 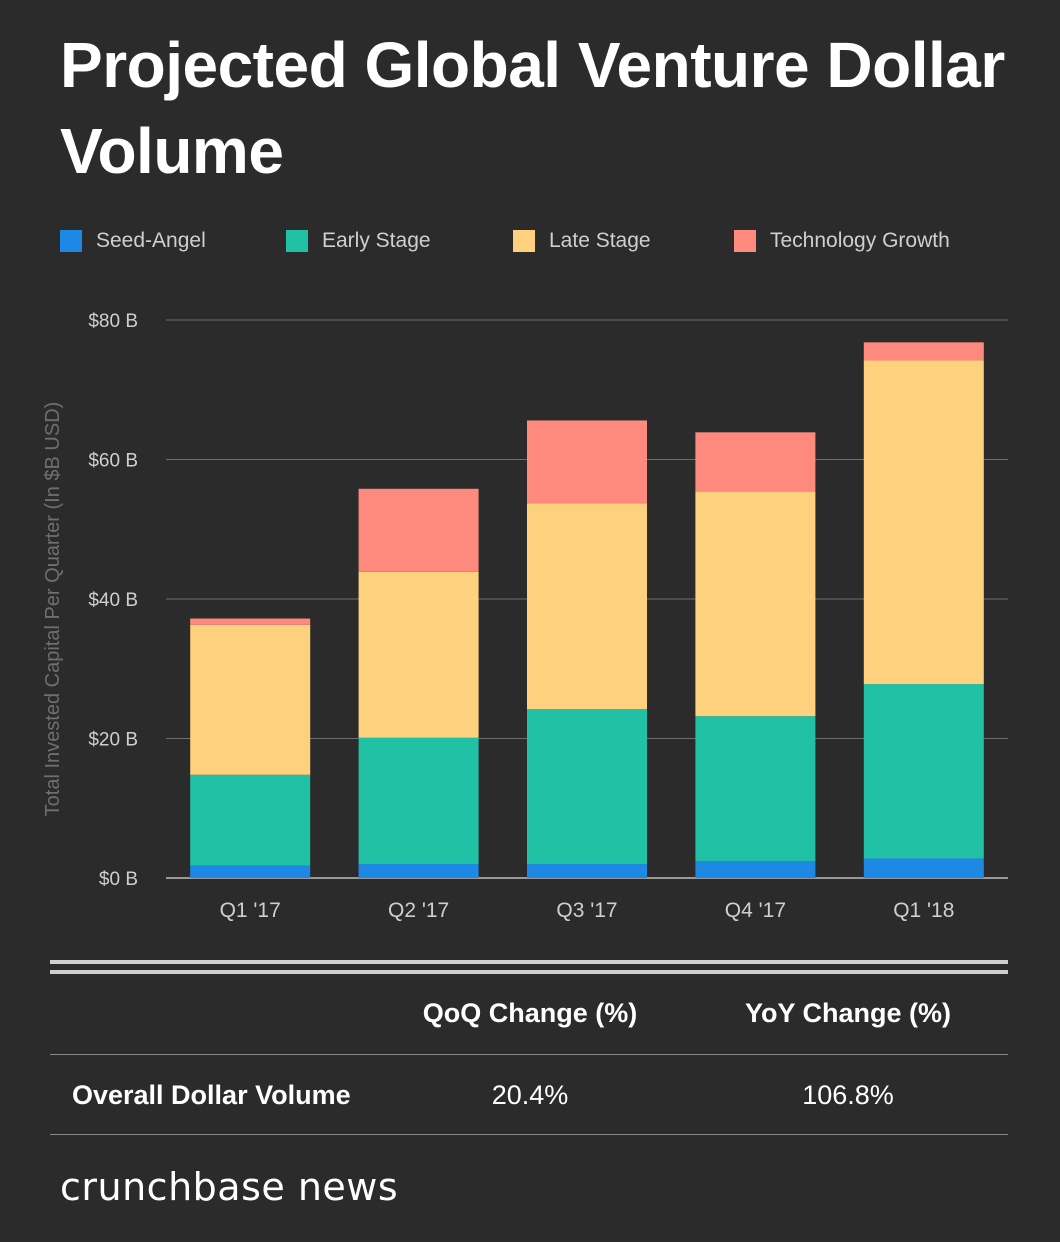 I want to click on y-tick-label: $60 B, so click(x=113, y=461).